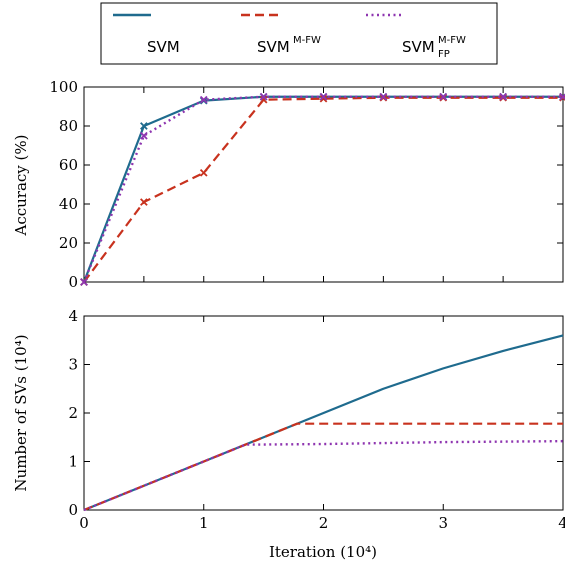 The width and height of the screenshot is (565, 566). Describe the element at coordinates (68, 243) in the screenshot. I see `y-tick-label: 20` at that location.